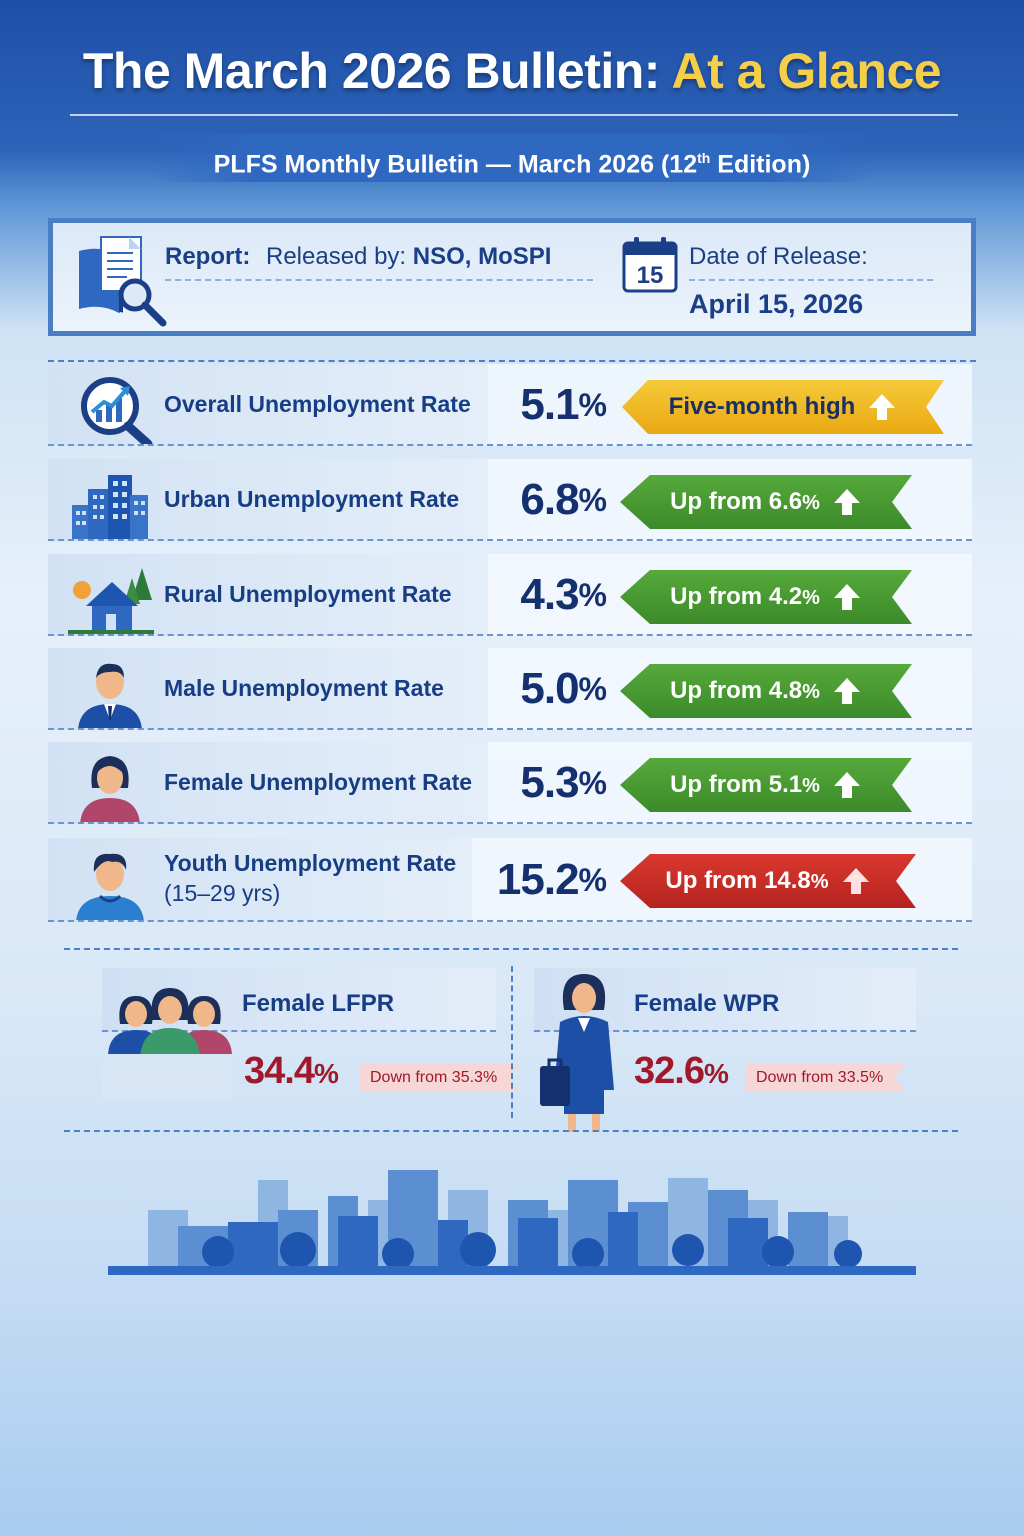  I want to click on lfpr-value: 34.4%, so click(291, 1071).